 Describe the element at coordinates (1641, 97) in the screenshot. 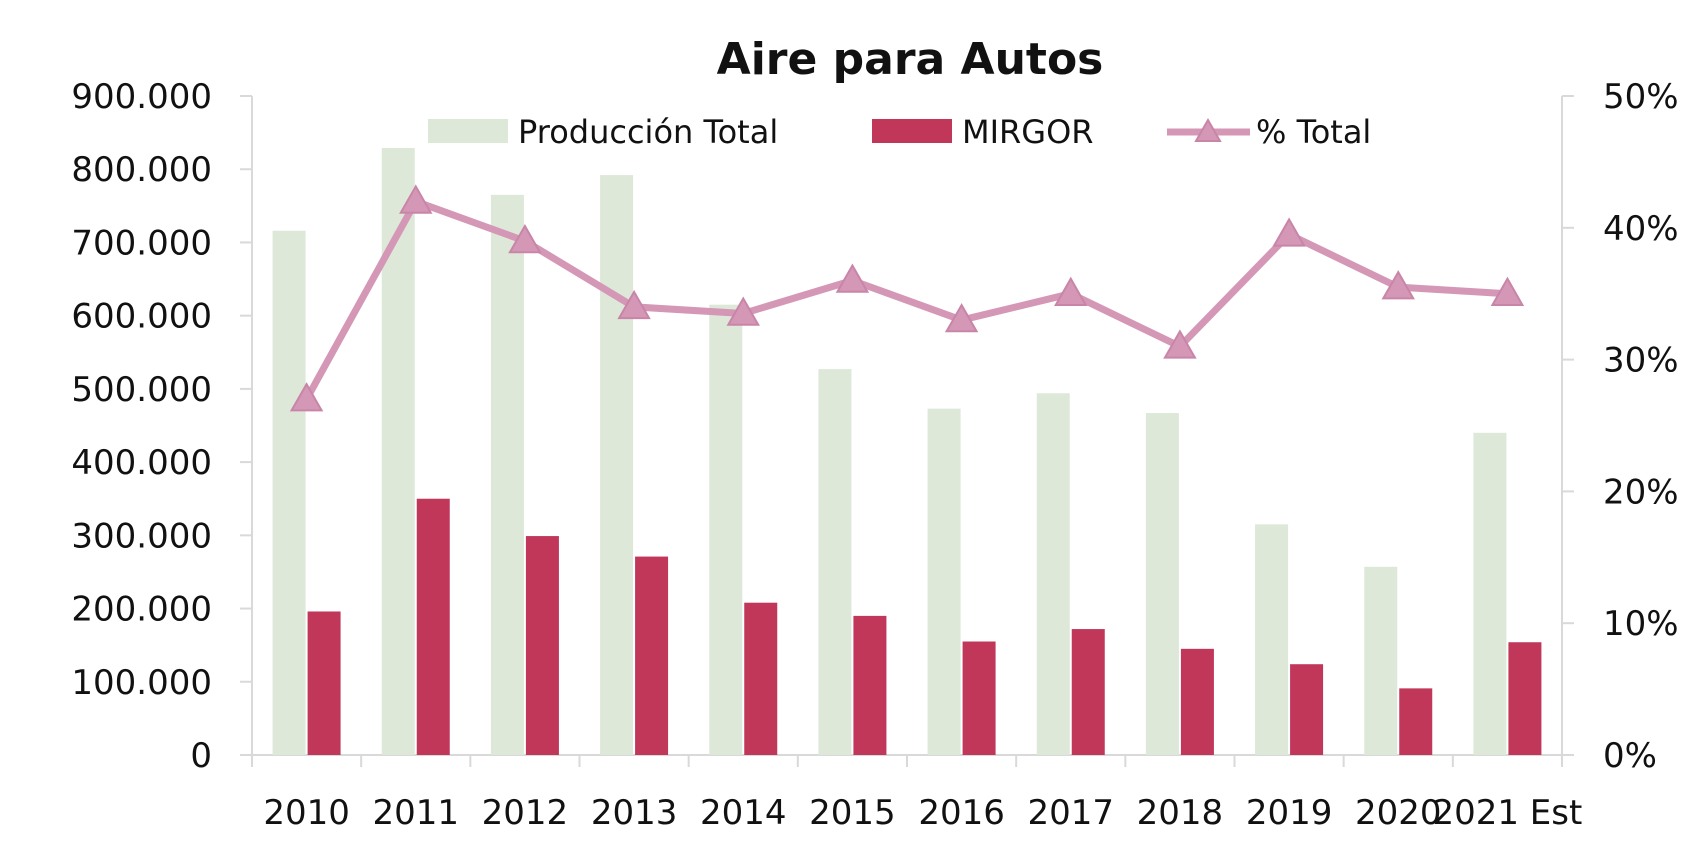

I see `right-tick-label: 50%` at that location.